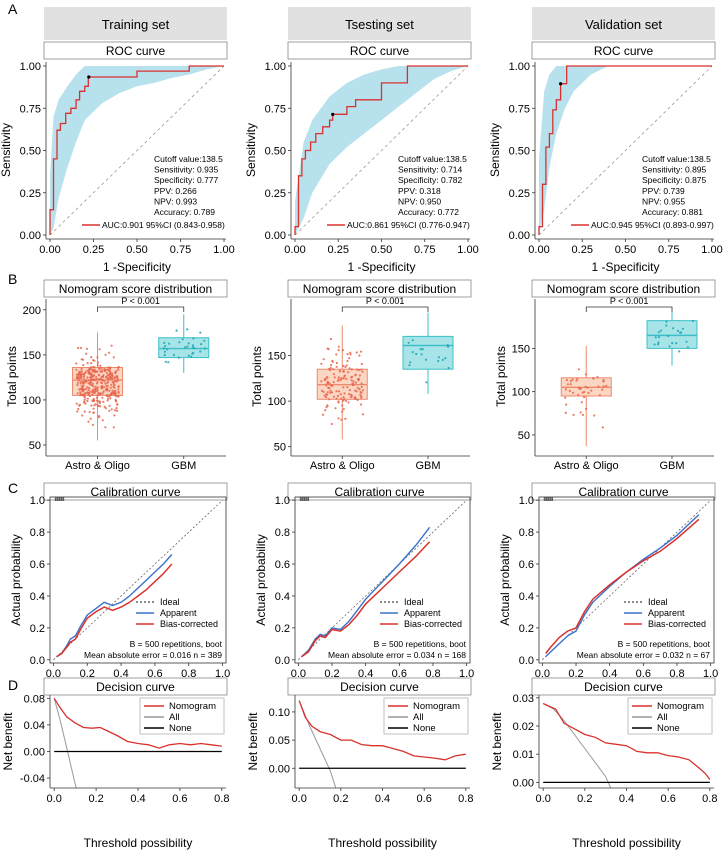 Image resolution: width=723 pixels, height=852 pixels. Describe the element at coordinates (538, 250) in the screenshot. I see `roc-validation-x-tick-label: 0.00` at that location.